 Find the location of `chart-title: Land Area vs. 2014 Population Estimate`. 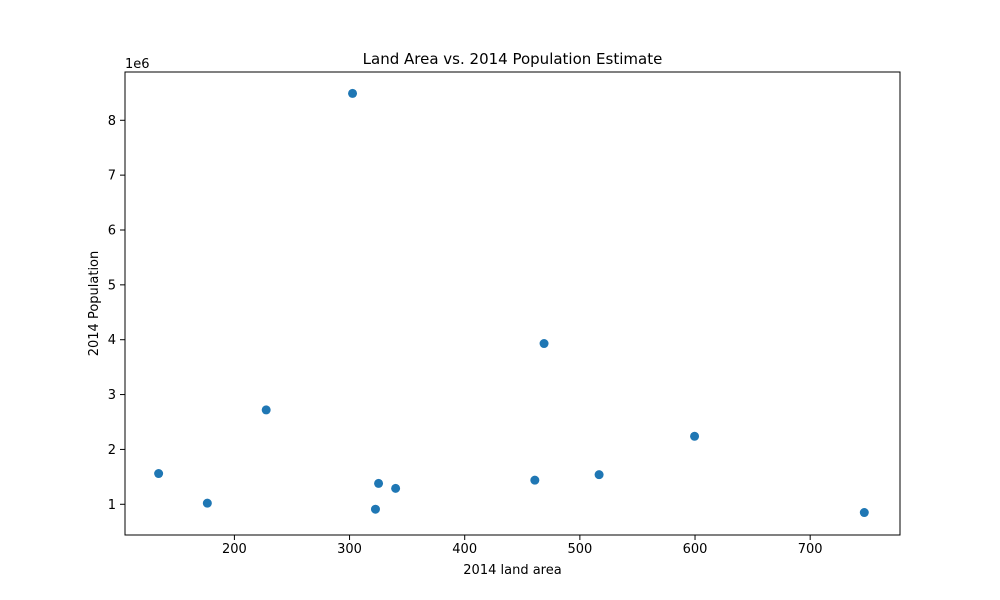

chart-title: Land Area vs. 2014 Population Estimate is located at coordinates (513, 59).